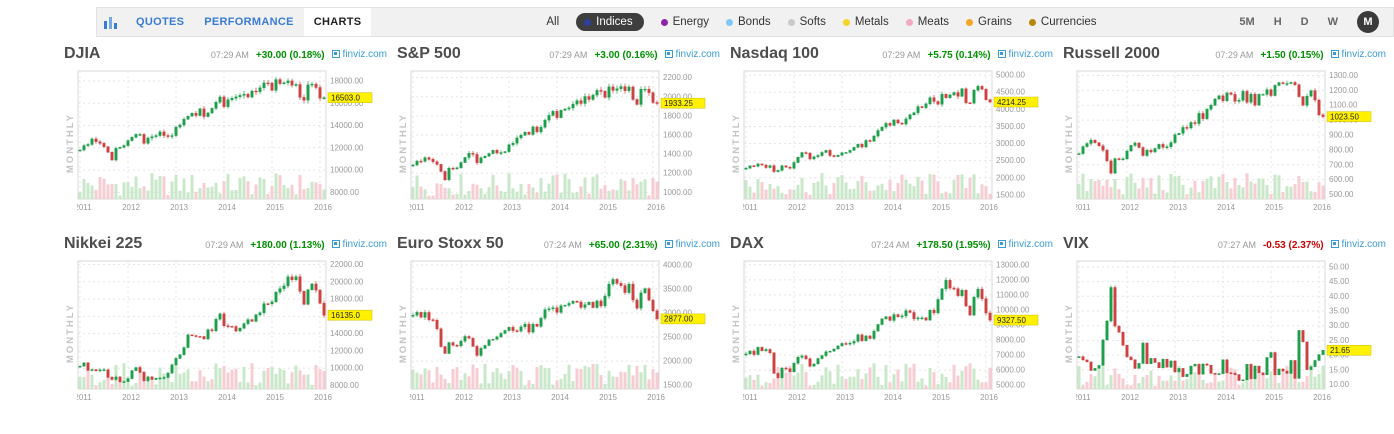  What do you see at coordinates (347, 103) in the screenshot?
I see `svg-text: 16000.00` at bounding box center [347, 103].